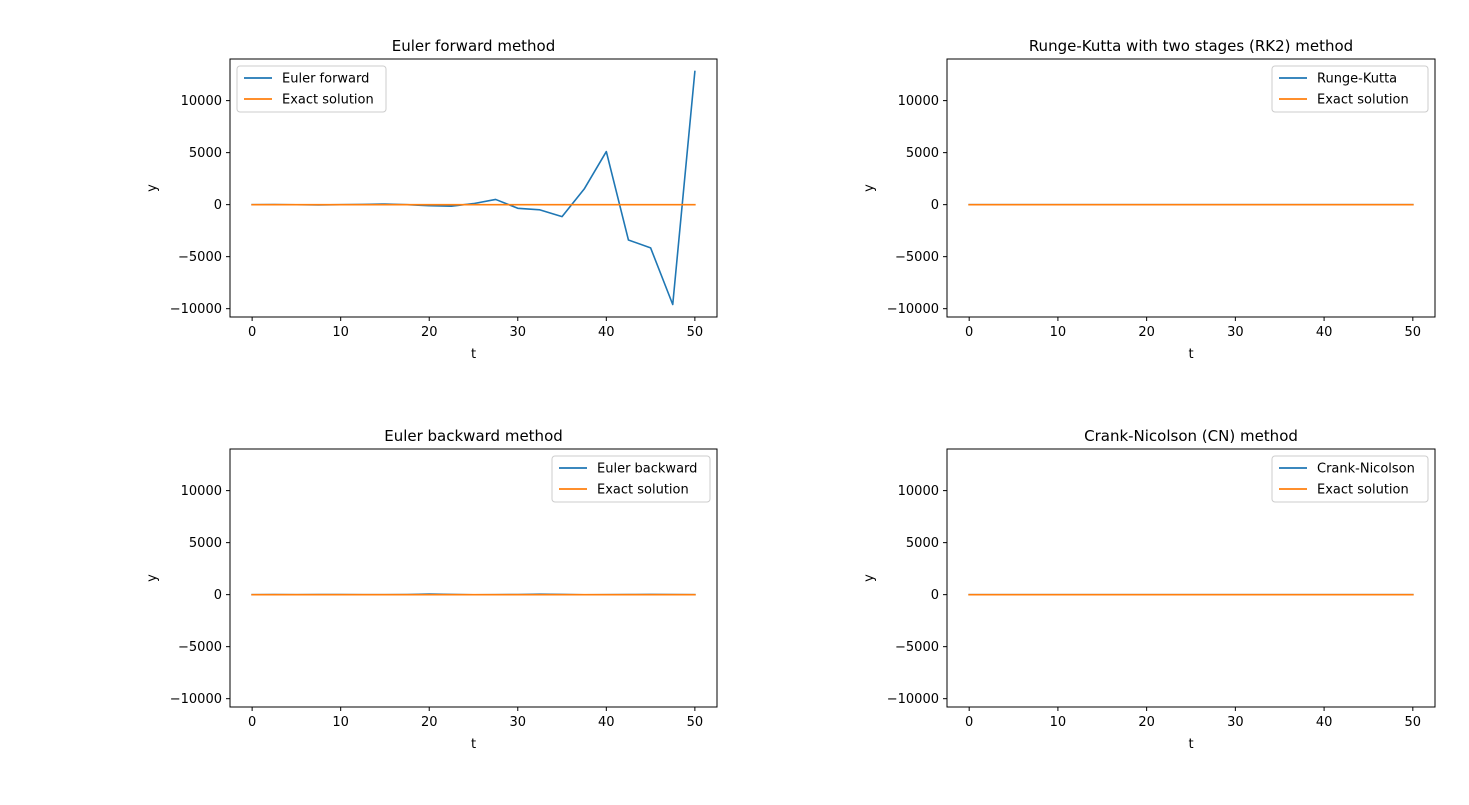 The image size is (1469, 805). What do you see at coordinates (1357, 79) in the screenshot?
I see `legend-label: Runge-Kutta` at bounding box center [1357, 79].